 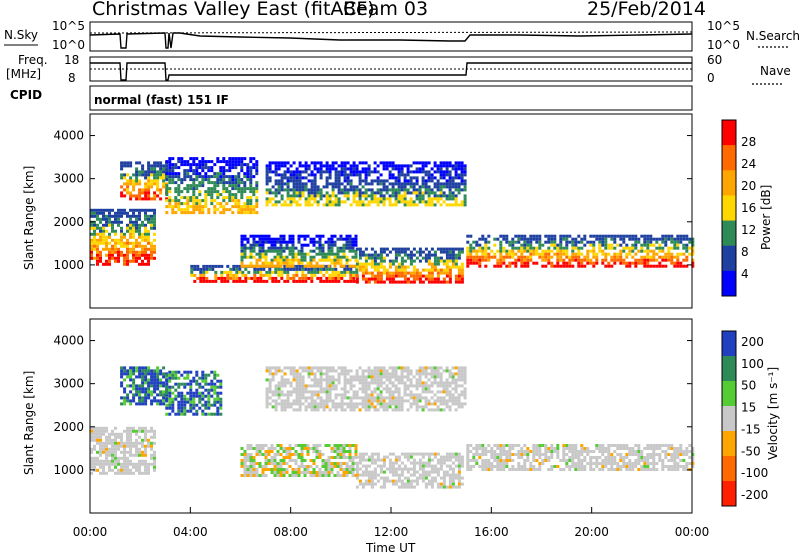 What do you see at coordinates (233, 10) in the screenshot?
I see `radar-title: Christmas Valley East (fitACF)` at bounding box center [233, 10].